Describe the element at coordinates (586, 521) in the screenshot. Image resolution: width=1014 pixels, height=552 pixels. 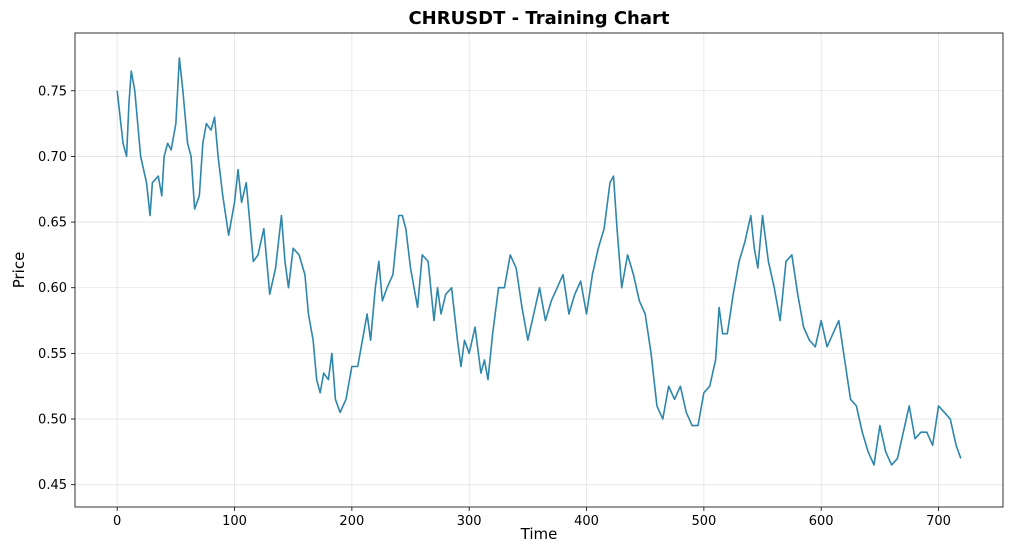
I see `x-tick-label: 400` at that location.